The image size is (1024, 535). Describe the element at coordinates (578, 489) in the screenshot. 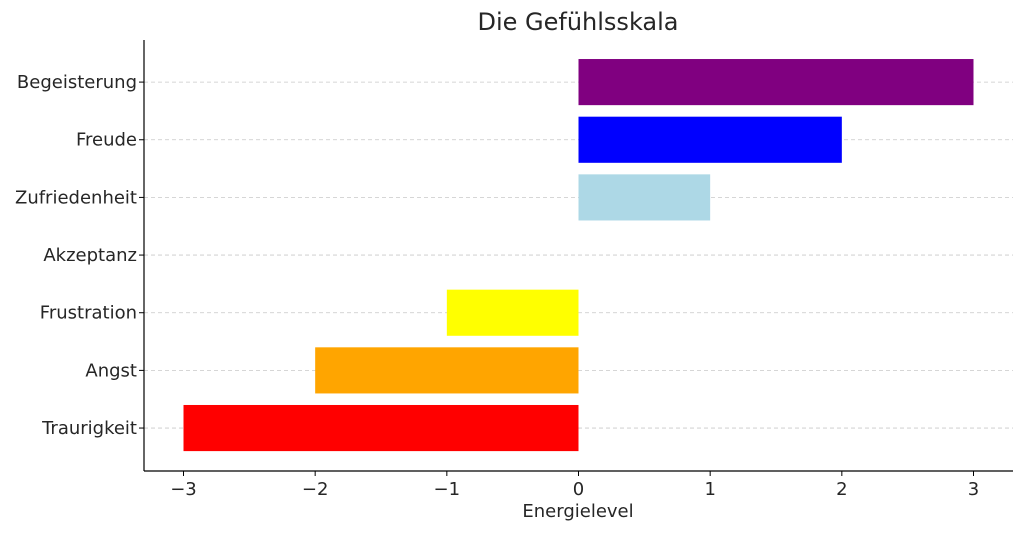

I see `x-tick-label: 0` at that location.